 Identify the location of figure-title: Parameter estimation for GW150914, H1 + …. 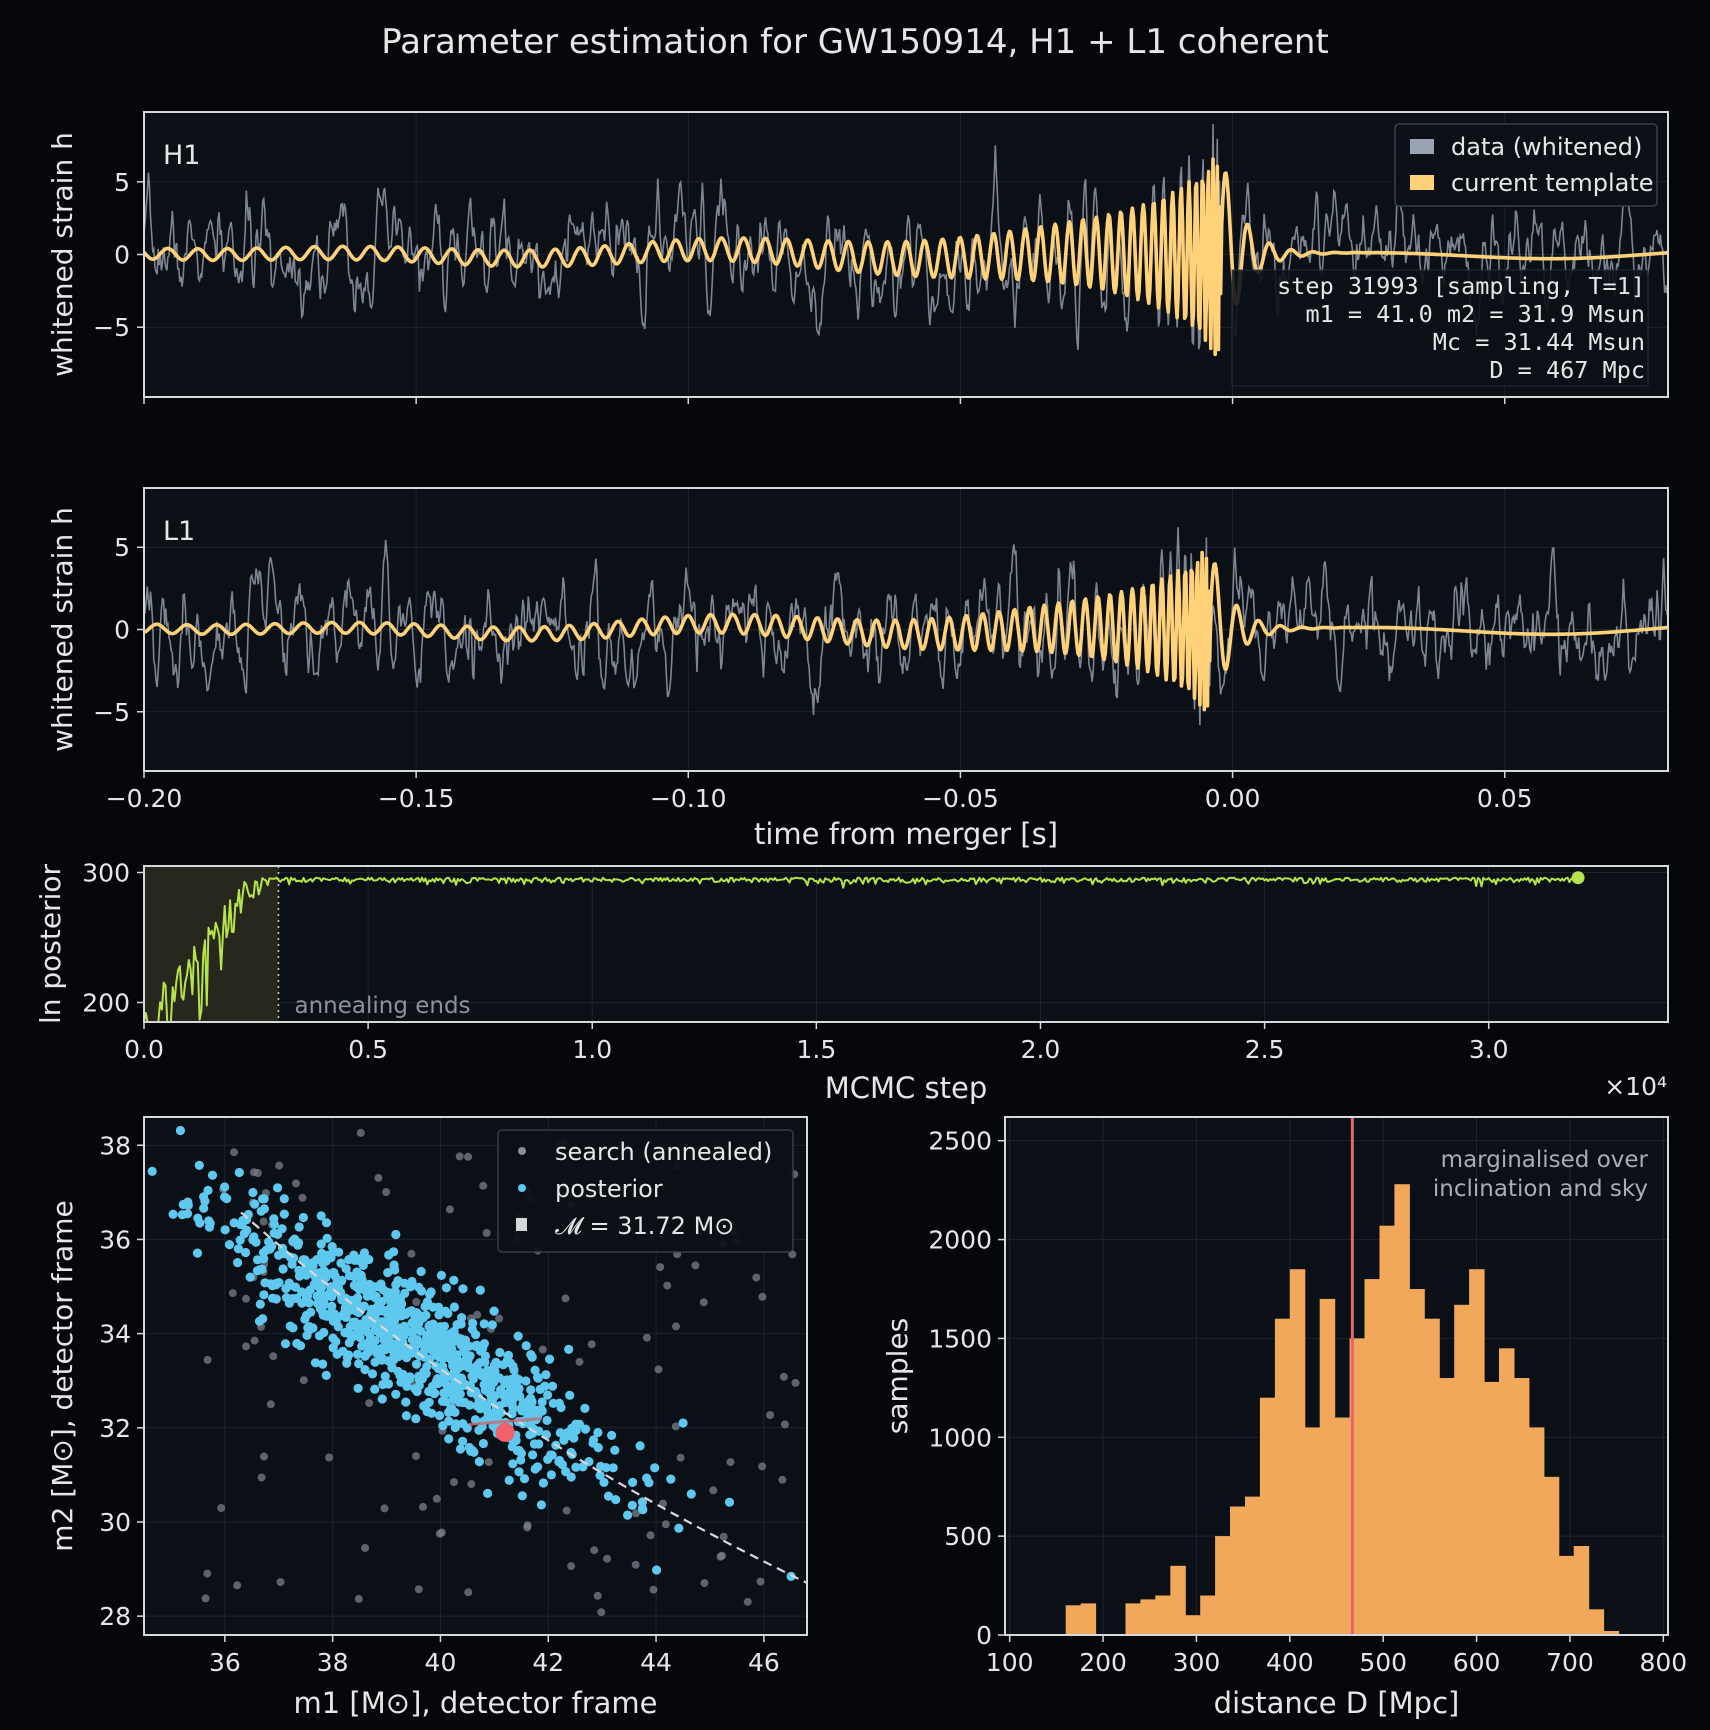
(855, 42).